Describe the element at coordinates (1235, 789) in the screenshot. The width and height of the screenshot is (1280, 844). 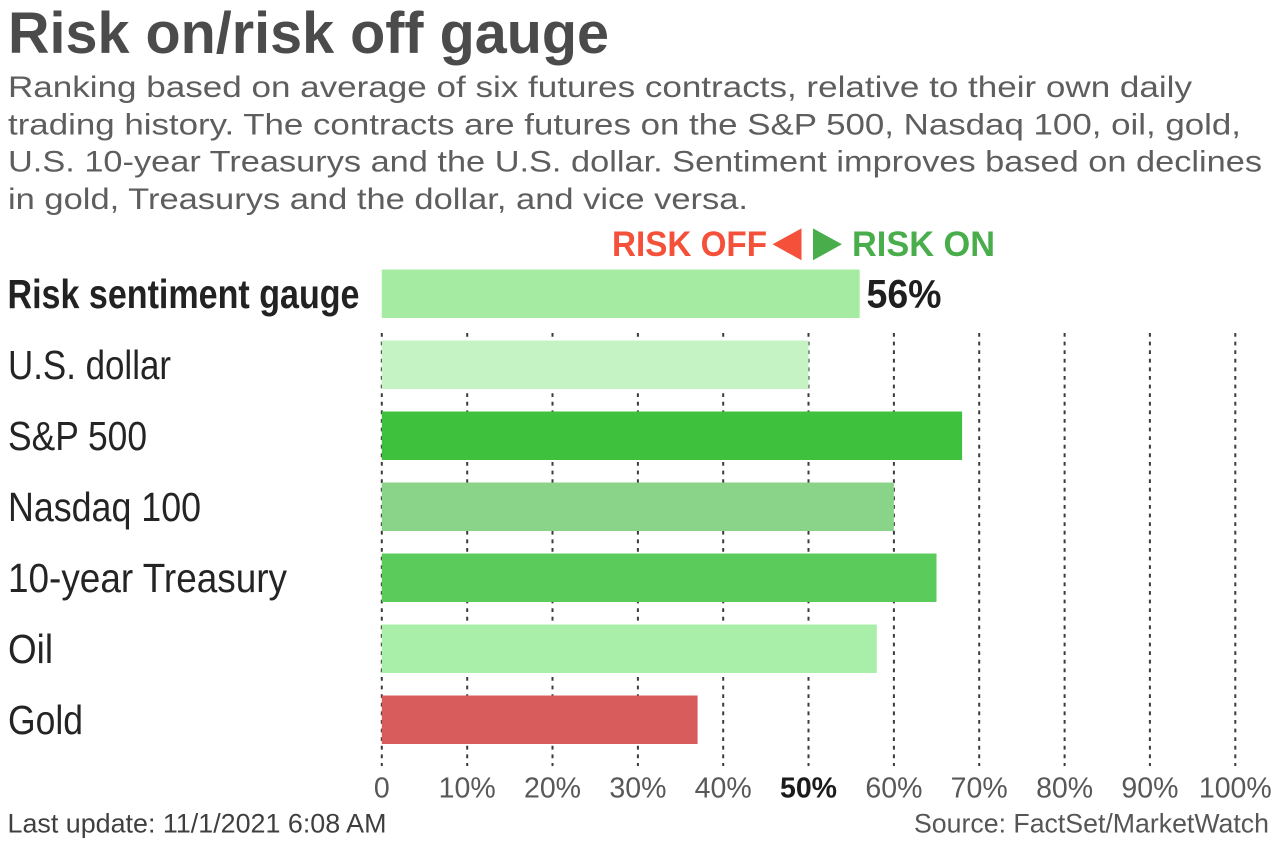
I see `svg-text: 100%` at that location.